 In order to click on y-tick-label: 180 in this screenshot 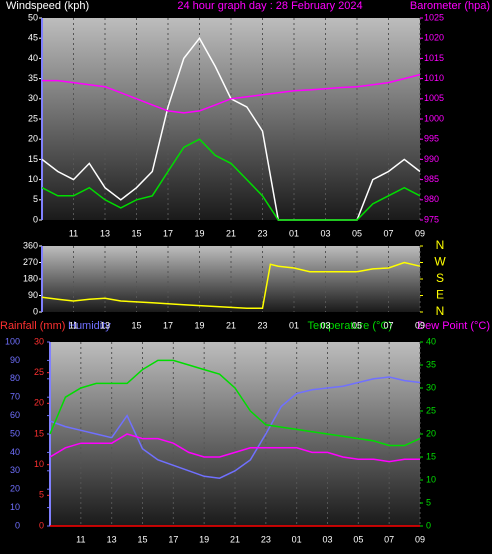, I will do `click(30, 278)`.